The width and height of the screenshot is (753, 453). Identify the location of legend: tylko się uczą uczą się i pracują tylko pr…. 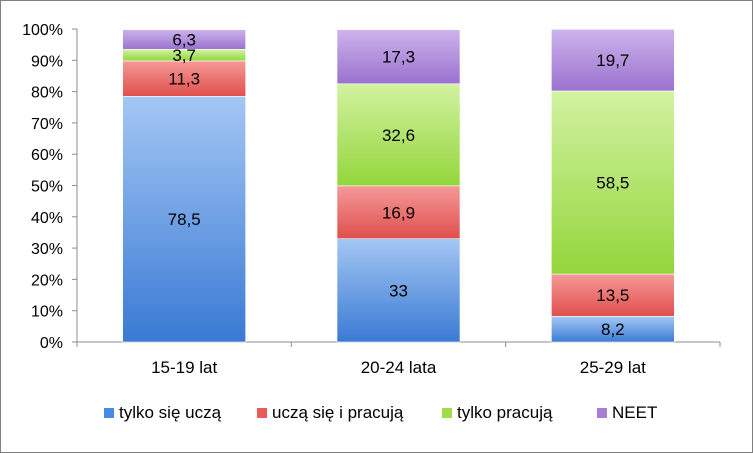
(380, 412).